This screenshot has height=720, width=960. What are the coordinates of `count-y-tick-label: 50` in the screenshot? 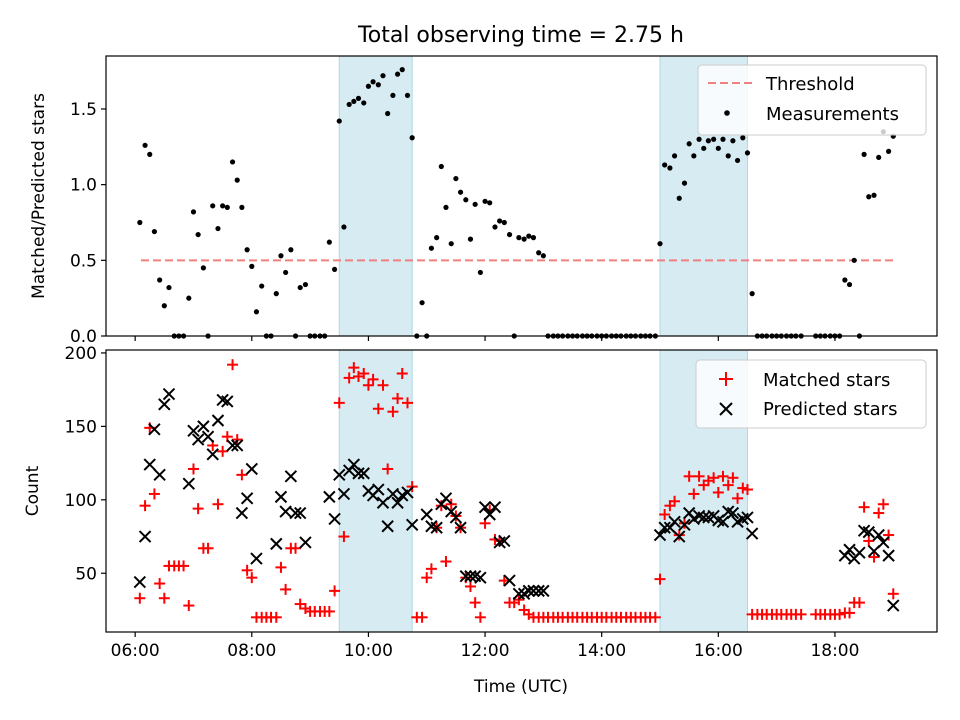 It's located at (86, 574).